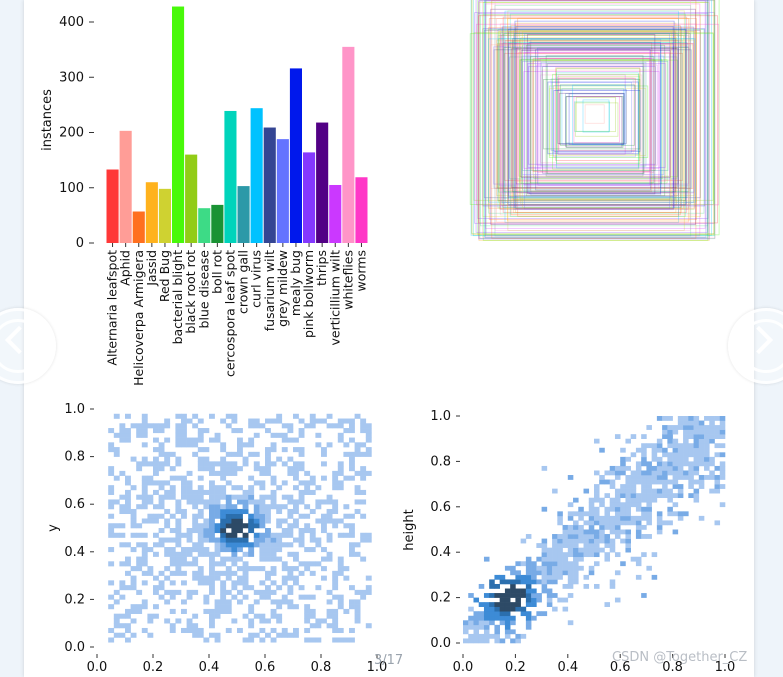  Describe the element at coordinates (164, 276) in the screenshot. I see `bar-category-label: Red Bug` at that location.